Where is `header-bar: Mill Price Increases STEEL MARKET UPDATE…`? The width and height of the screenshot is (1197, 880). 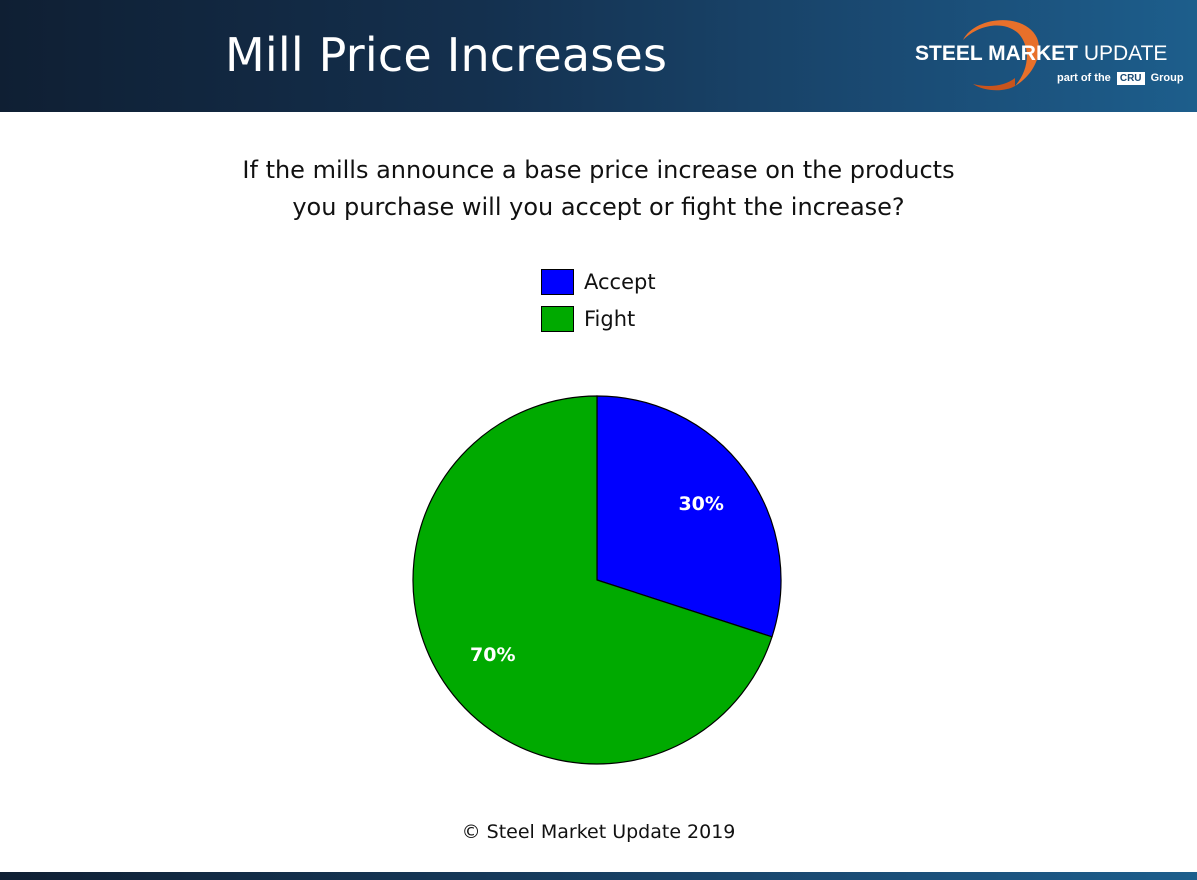 header-bar: Mill Price Increases STEEL MARKET UPDATE… is located at coordinates (598, 56).